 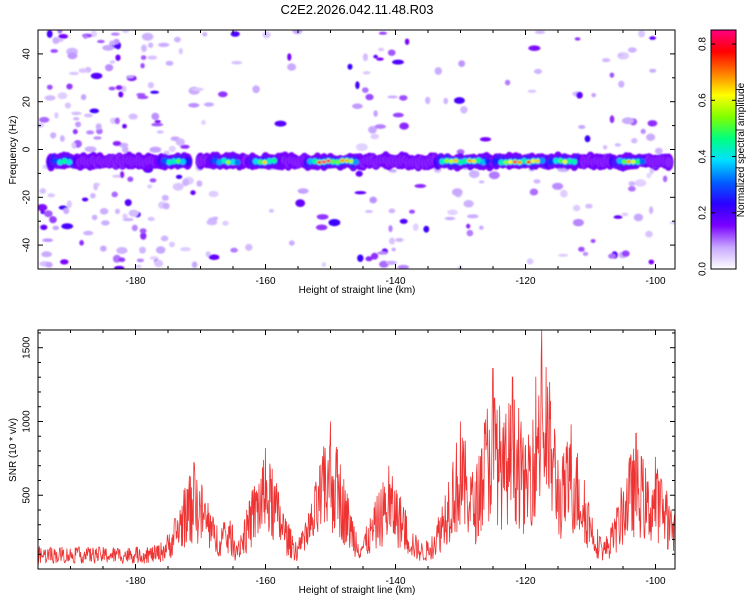 I want to click on snr-x-label: Height of straight line (km), so click(x=357, y=590).